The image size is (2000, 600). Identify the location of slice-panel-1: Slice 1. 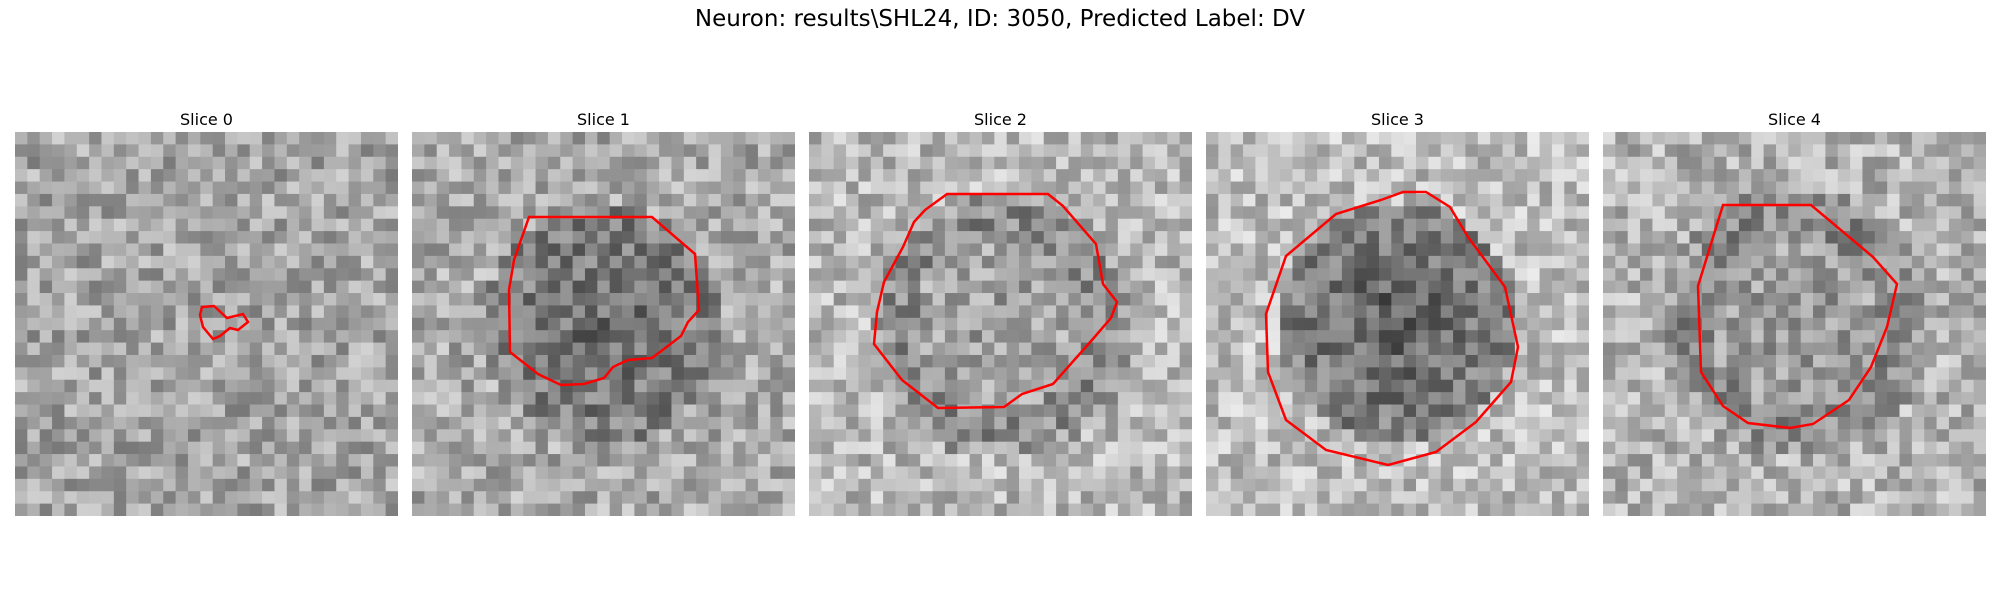
(603, 312).